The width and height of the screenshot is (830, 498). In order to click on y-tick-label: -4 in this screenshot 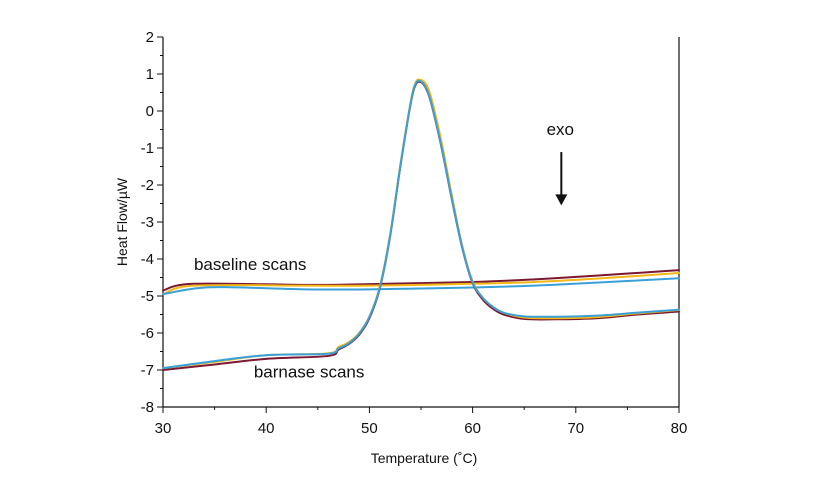, I will do `click(147, 259)`.